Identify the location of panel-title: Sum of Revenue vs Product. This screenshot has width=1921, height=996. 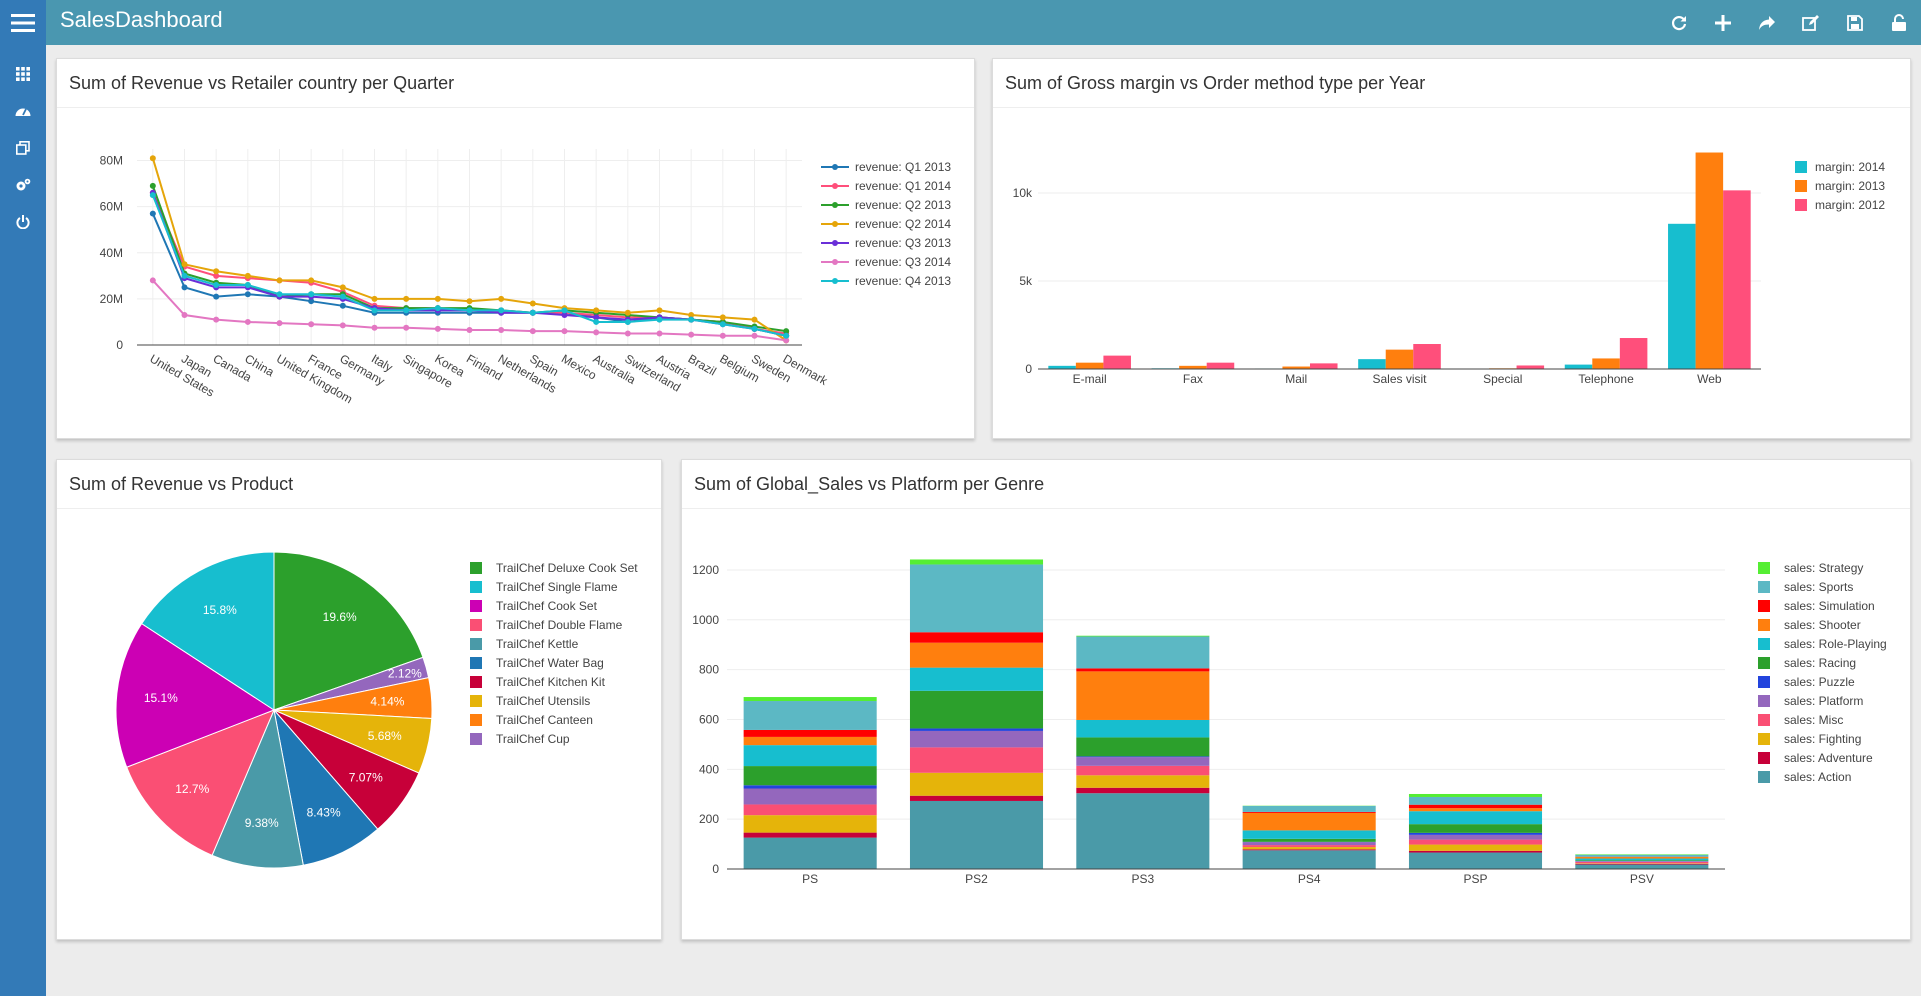
(181, 484).